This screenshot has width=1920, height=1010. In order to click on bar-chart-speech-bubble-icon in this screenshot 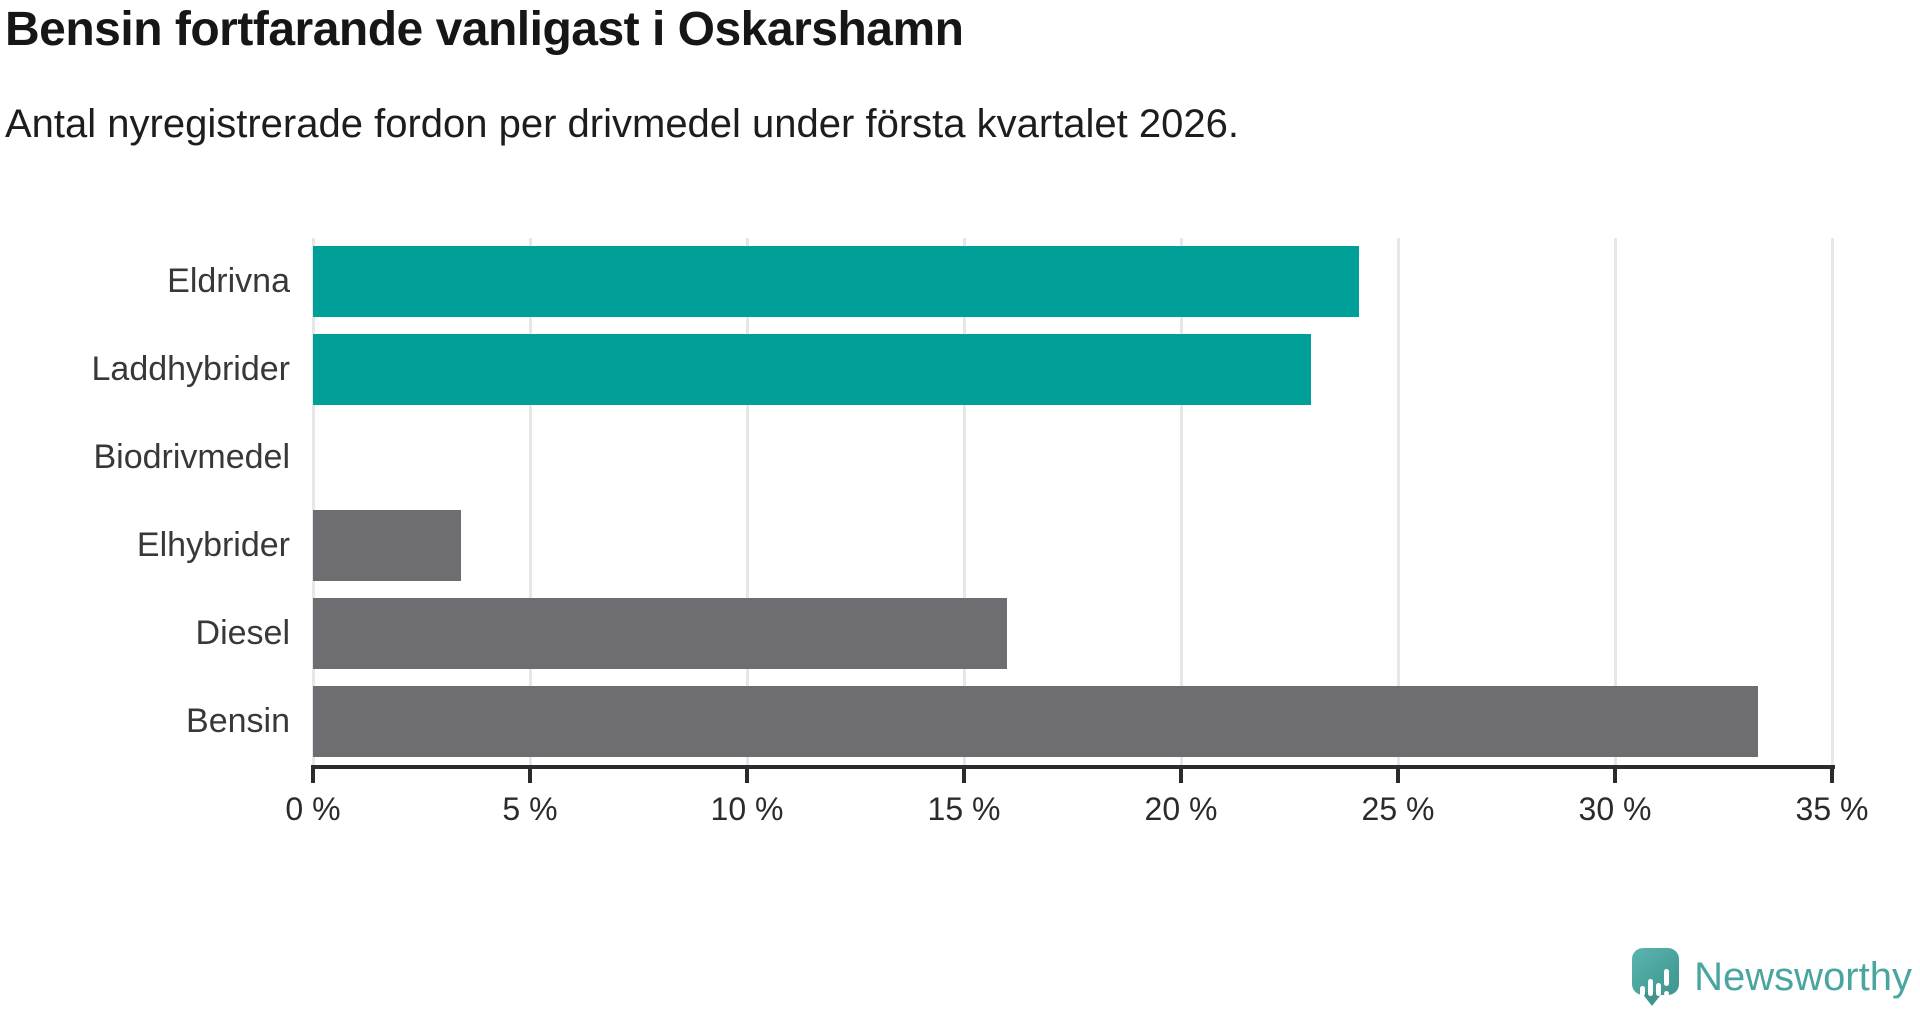, I will do `click(1656, 977)`.